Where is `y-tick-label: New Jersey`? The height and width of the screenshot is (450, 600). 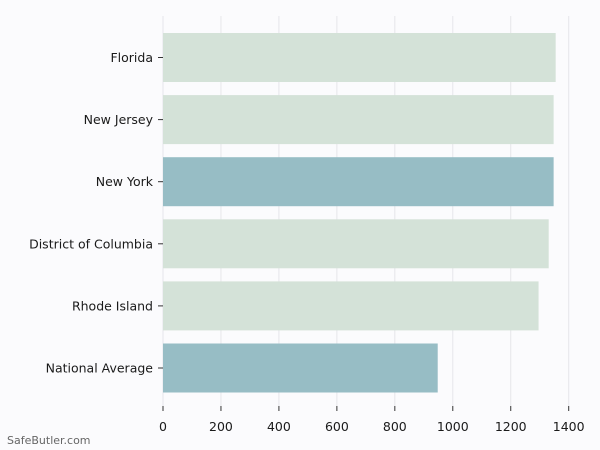
y-tick-label: New Jersey is located at coordinates (119, 119).